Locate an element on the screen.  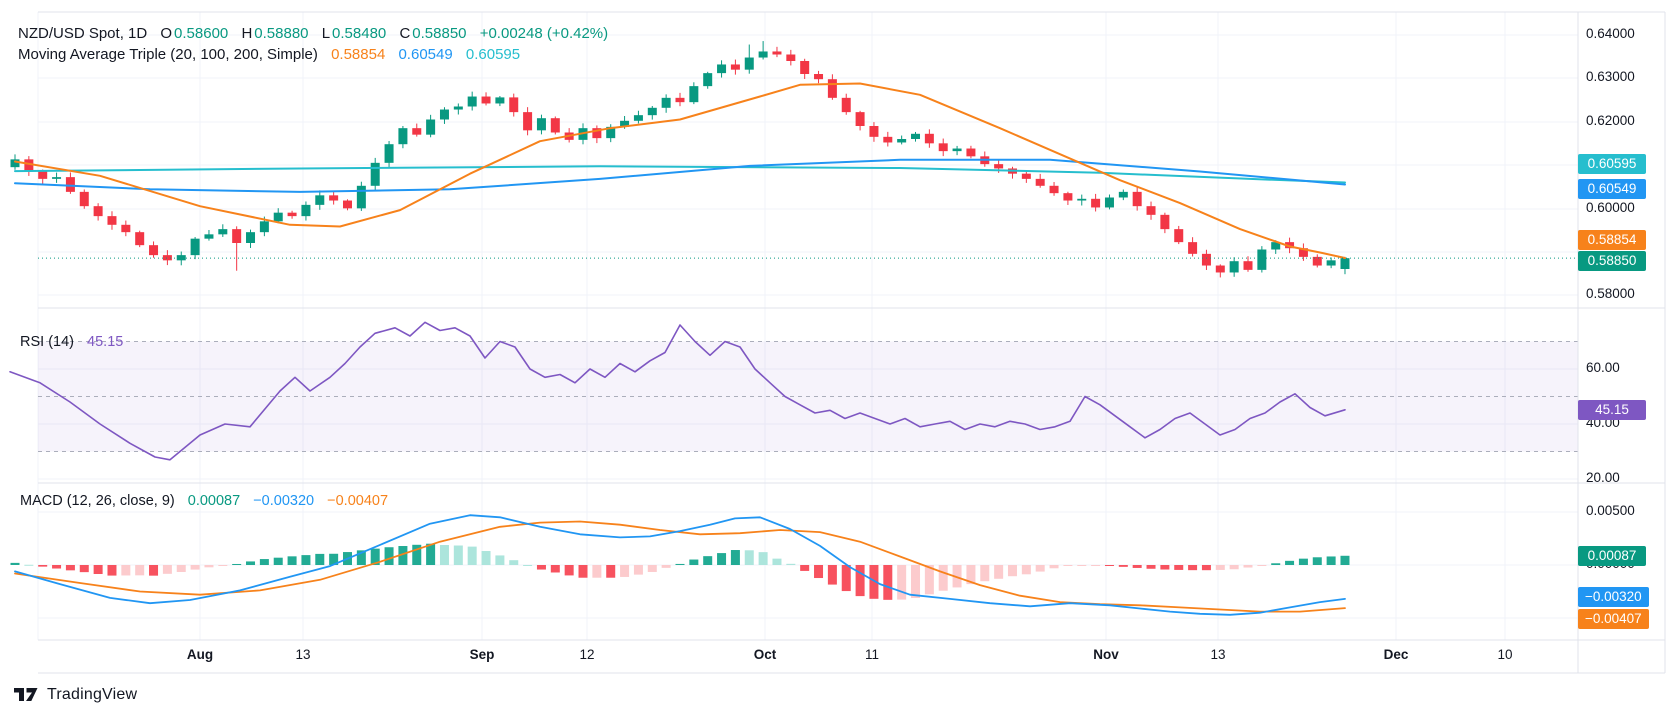
time-axis-month-label: Aug is located at coordinates (200, 654).